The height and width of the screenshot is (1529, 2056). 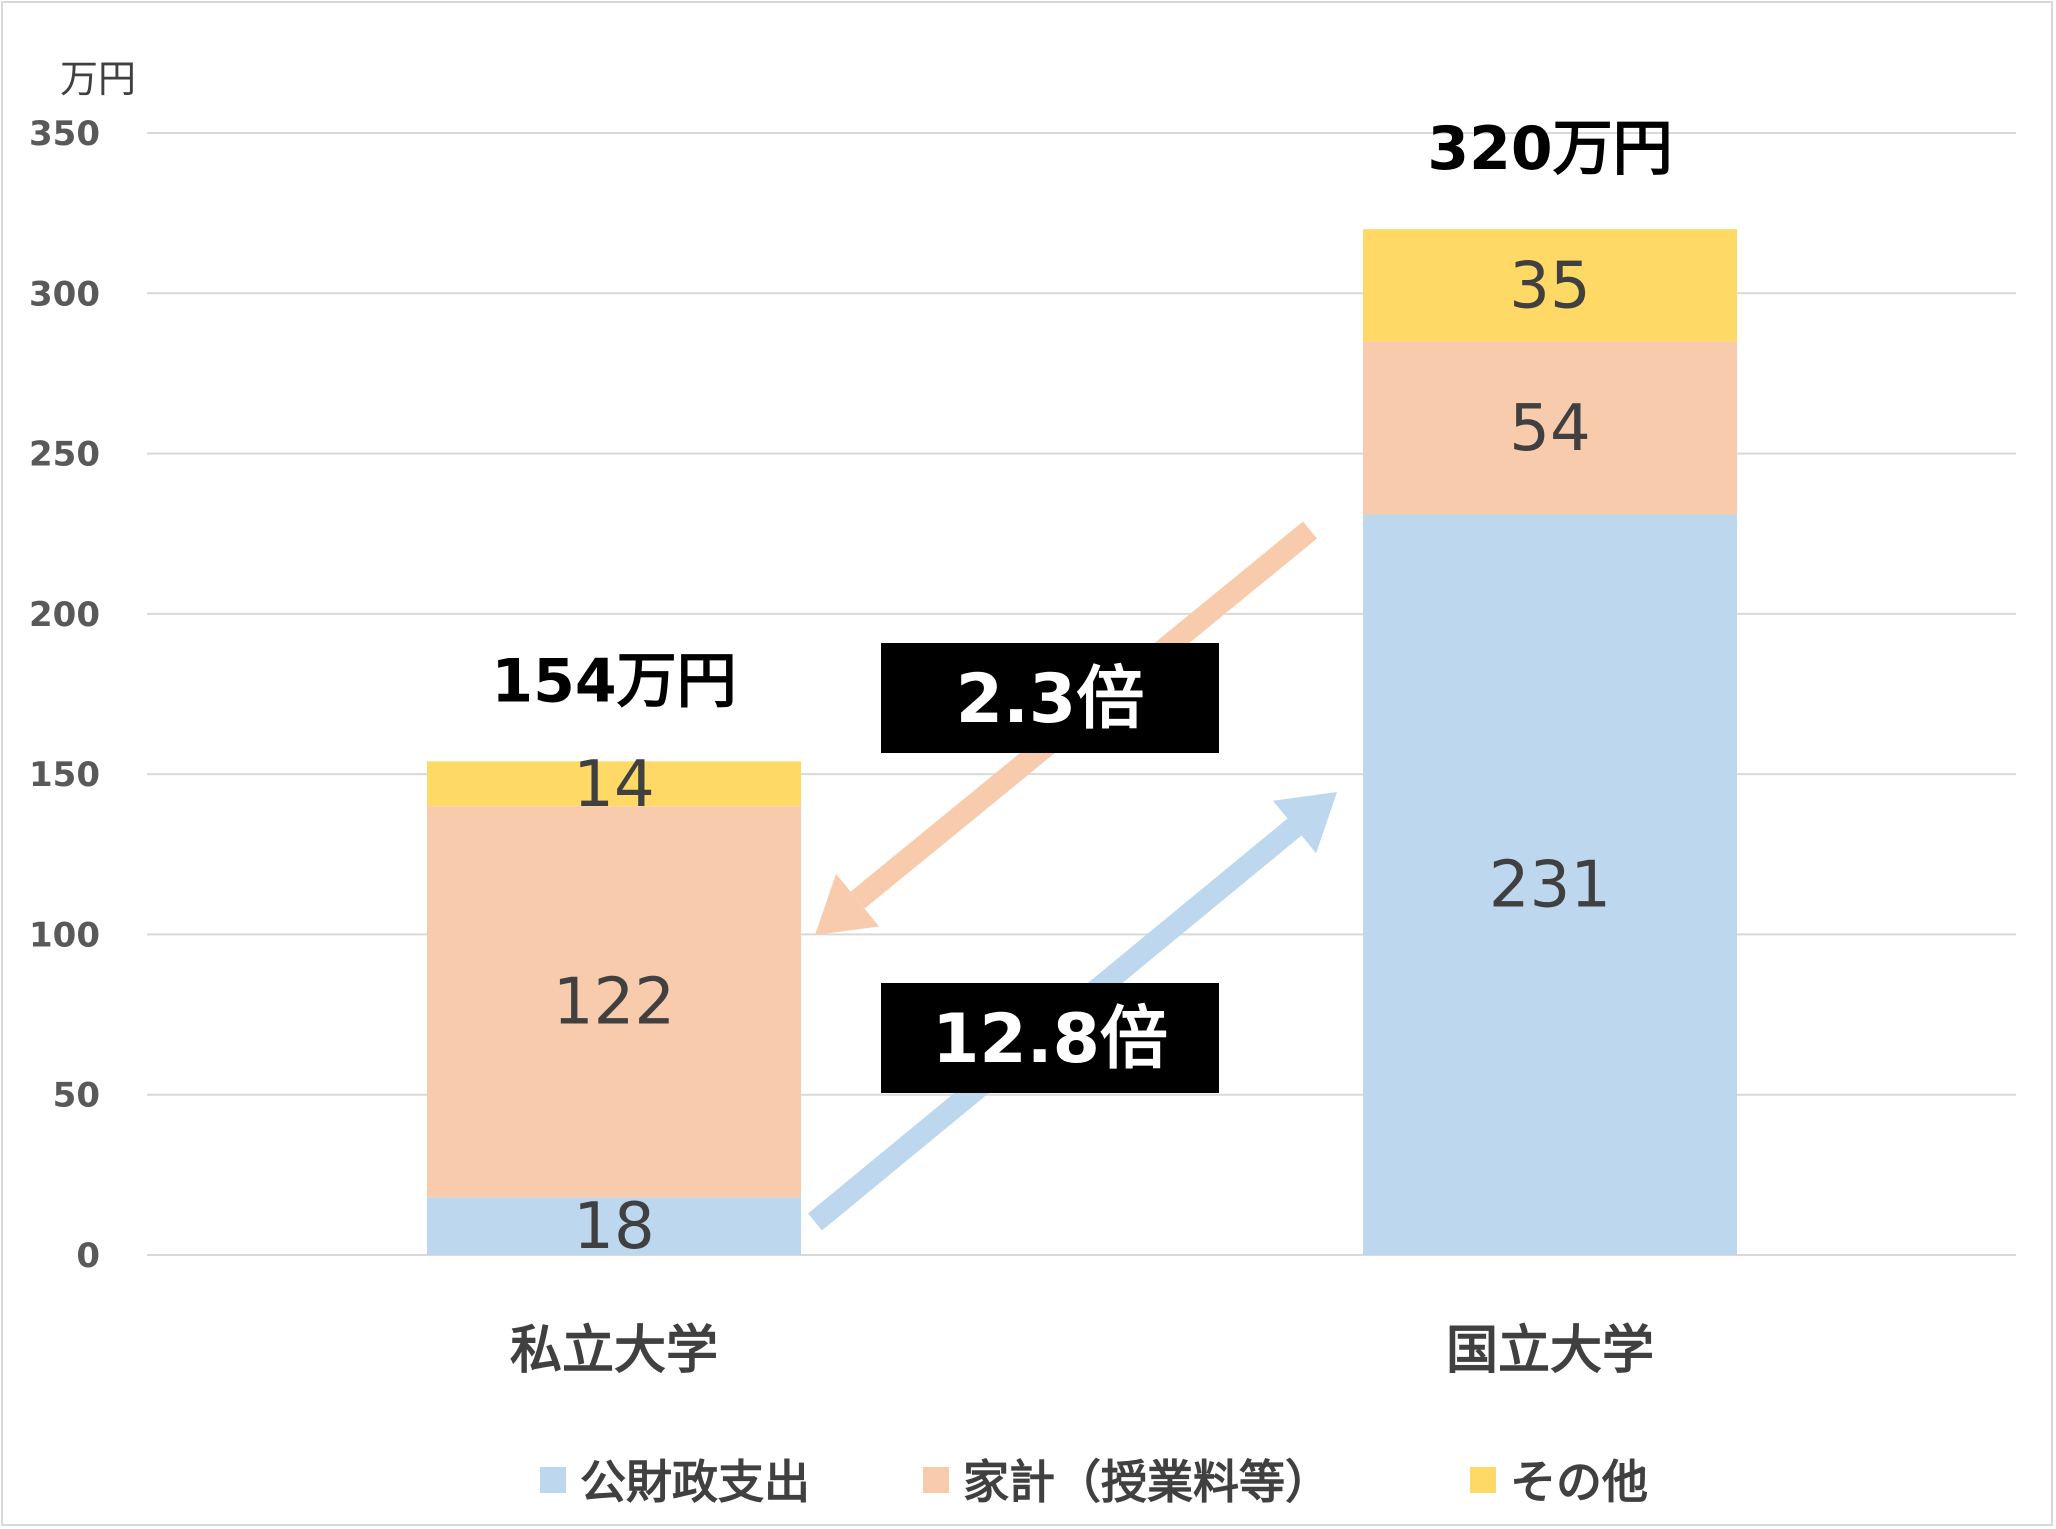 What do you see at coordinates (64, 134) in the screenshot?
I see `y-tick-label: 350` at bounding box center [64, 134].